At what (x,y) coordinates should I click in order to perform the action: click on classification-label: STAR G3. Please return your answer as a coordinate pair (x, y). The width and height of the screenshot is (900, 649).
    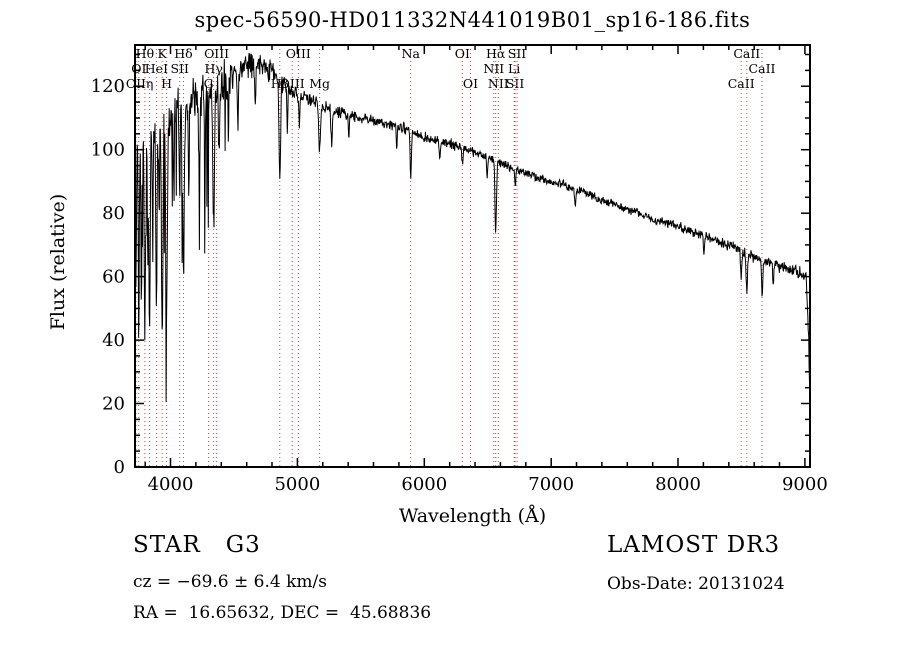
    Looking at the image, I should click on (197, 545).